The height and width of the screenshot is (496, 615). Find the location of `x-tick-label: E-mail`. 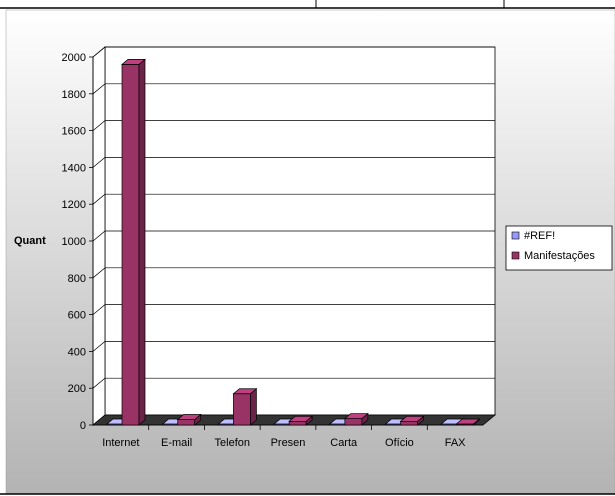

x-tick-label: E-mail is located at coordinates (176, 443).